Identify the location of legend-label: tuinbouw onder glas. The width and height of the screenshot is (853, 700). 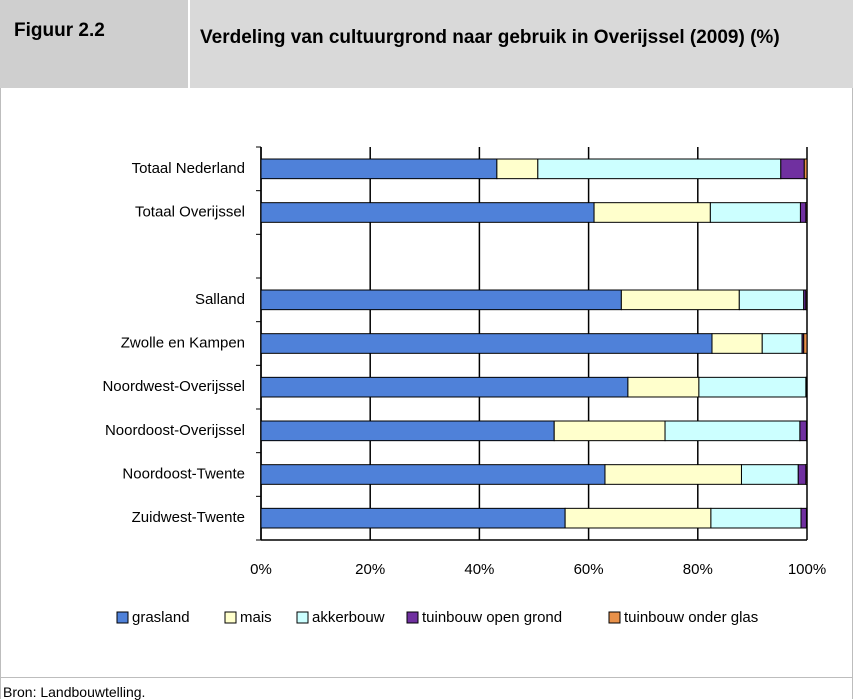
(691, 617).